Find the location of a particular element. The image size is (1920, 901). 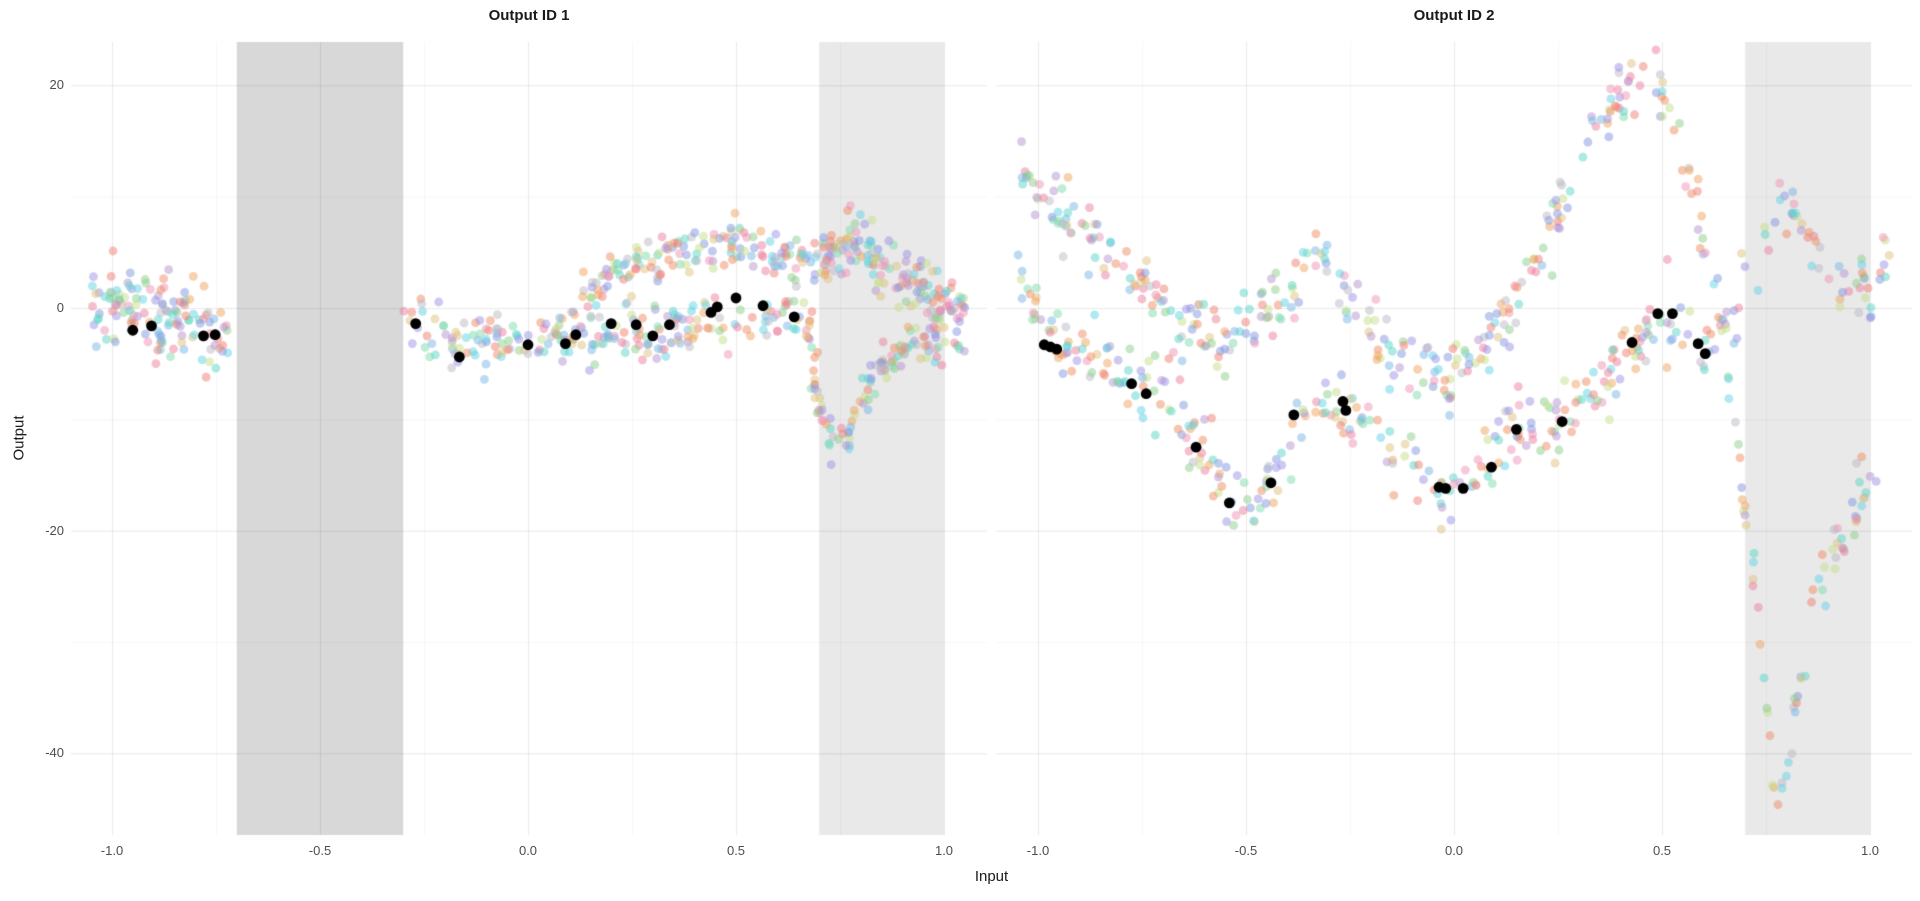

x-axis-title: Input is located at coordinates (991, 876).